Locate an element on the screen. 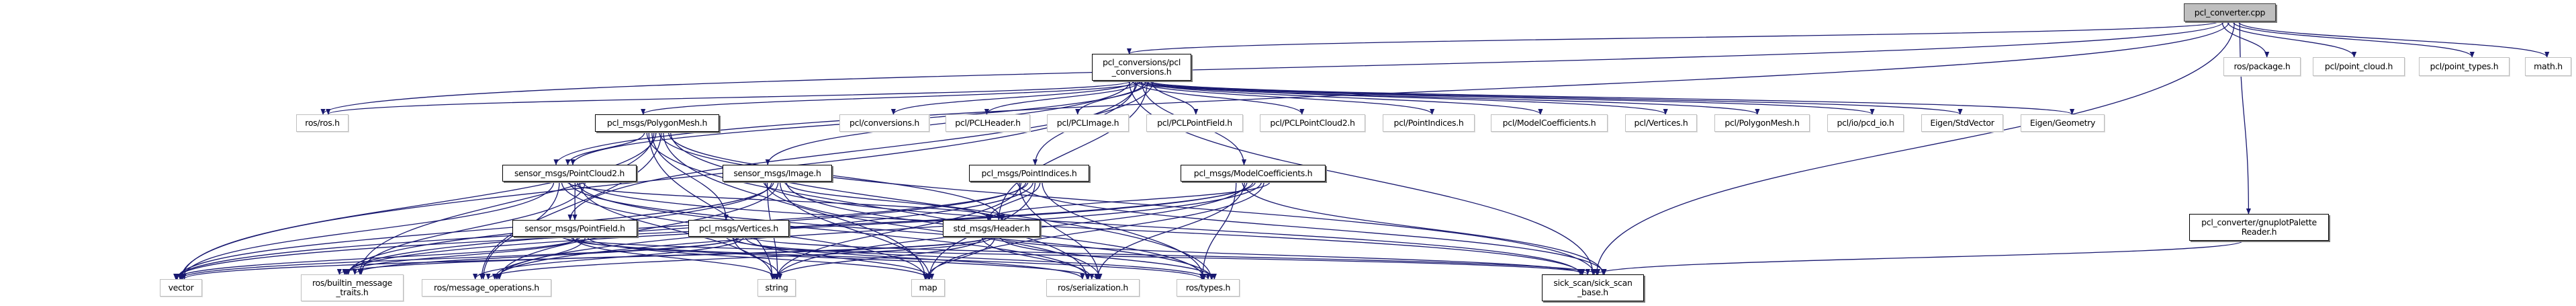  node-gnuplot: pcl_converter/gnuplotPalette Reader.h is located at coordinates (2259, 228).